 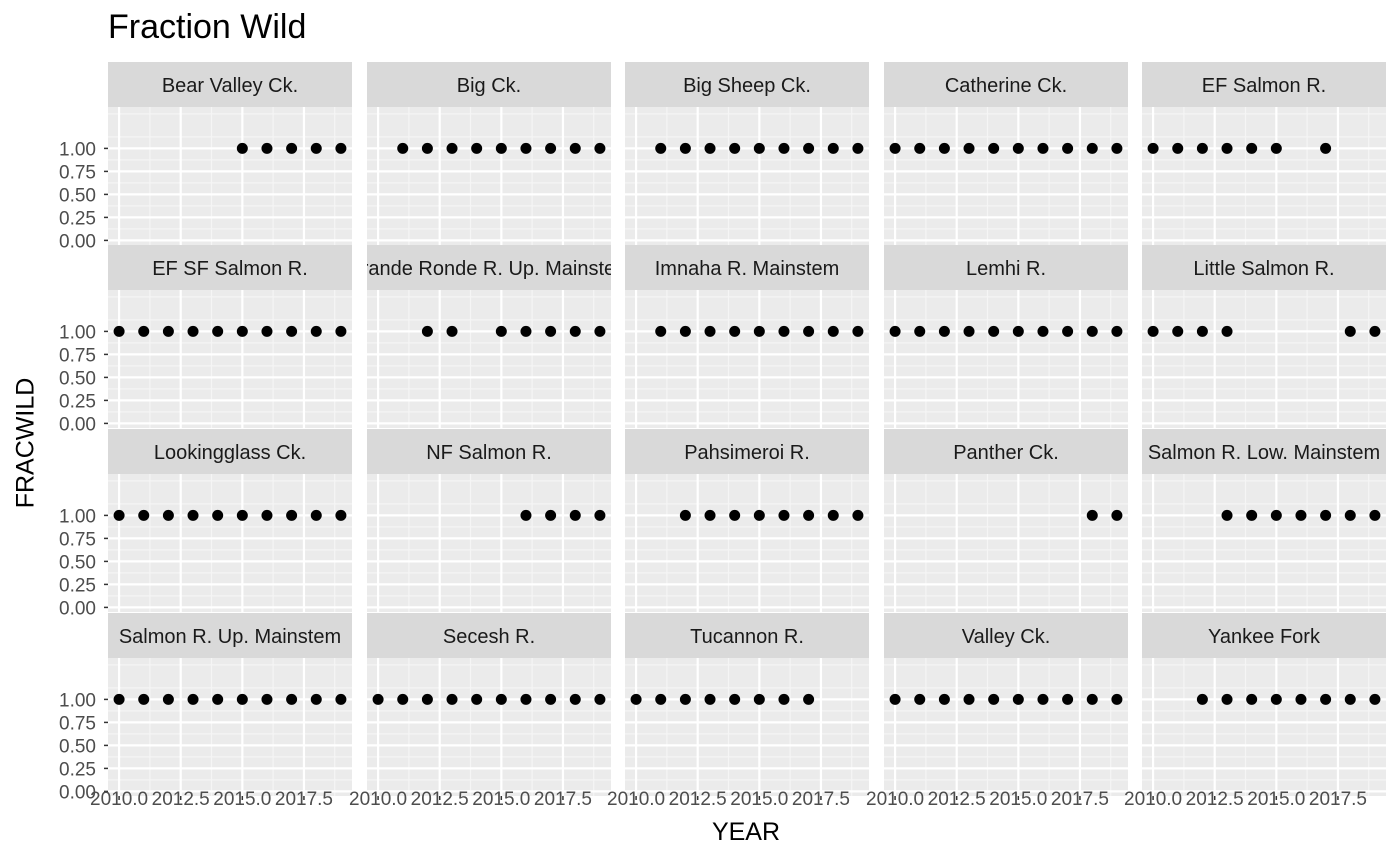 What do you see at coordinates (77, 195) in the screenshot?
I see `y-tick-label: 0.50` at bounding box center [77, 195].